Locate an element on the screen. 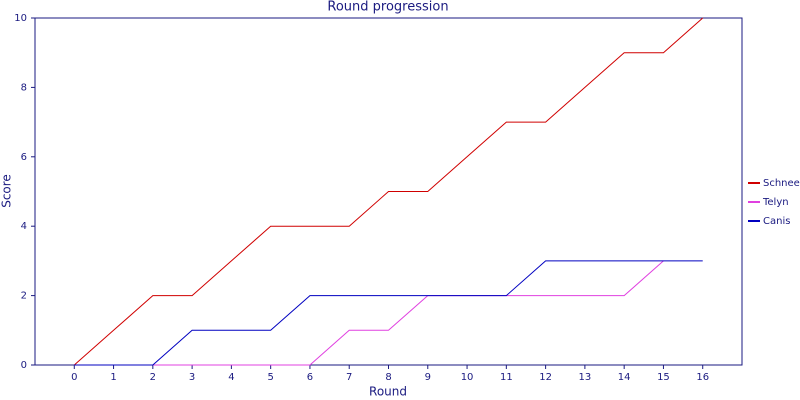 This screenshot has width=800, height=400. legend-label: Canis is located at coordinates (776, 221).